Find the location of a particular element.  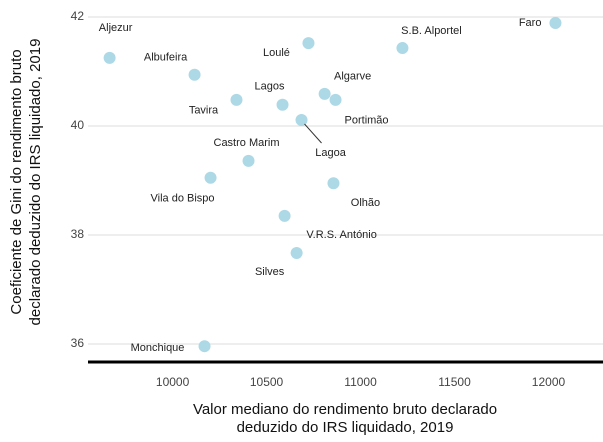

point-label: Lagos is located at coordinates (270, 87).